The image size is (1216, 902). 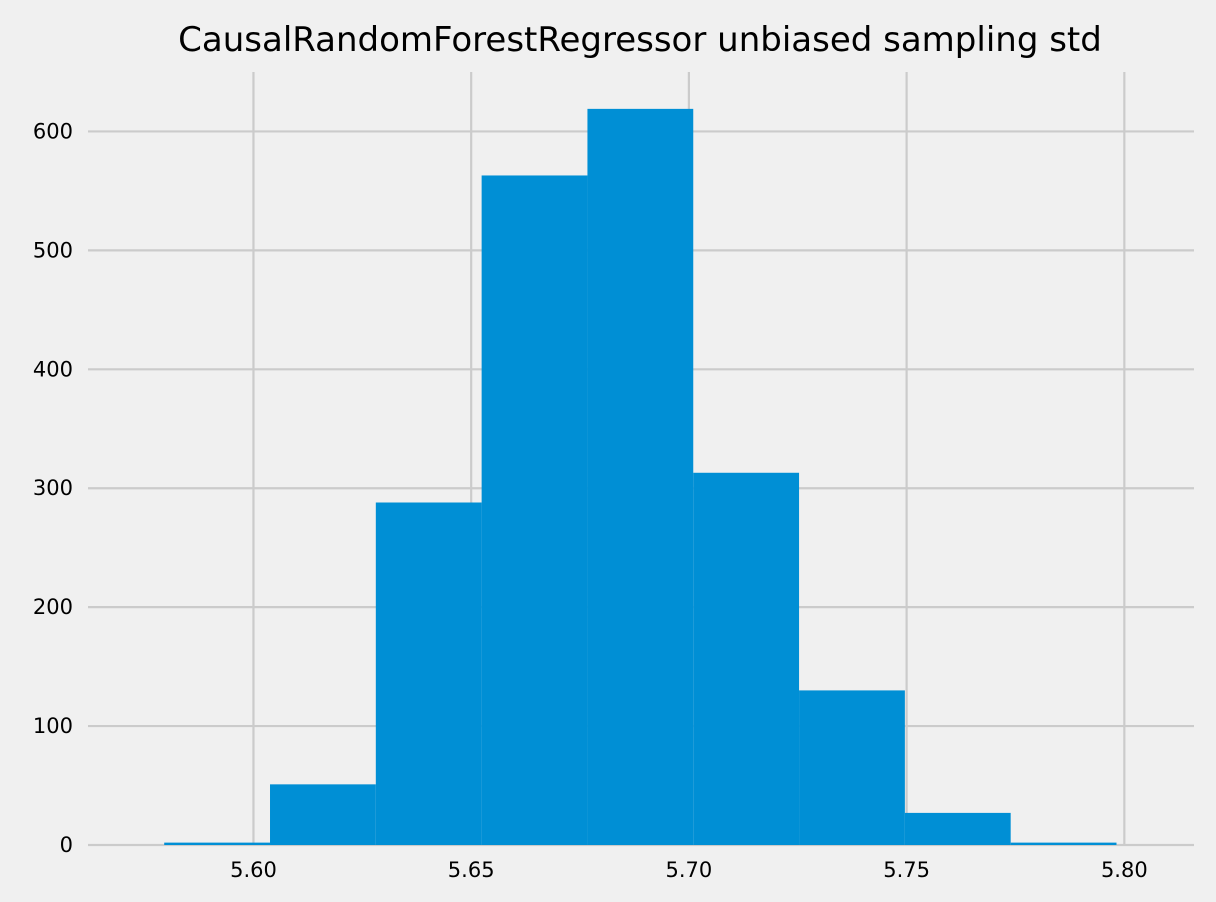 I want to click on y-tick-label: 200, so click(x=53, y=607).